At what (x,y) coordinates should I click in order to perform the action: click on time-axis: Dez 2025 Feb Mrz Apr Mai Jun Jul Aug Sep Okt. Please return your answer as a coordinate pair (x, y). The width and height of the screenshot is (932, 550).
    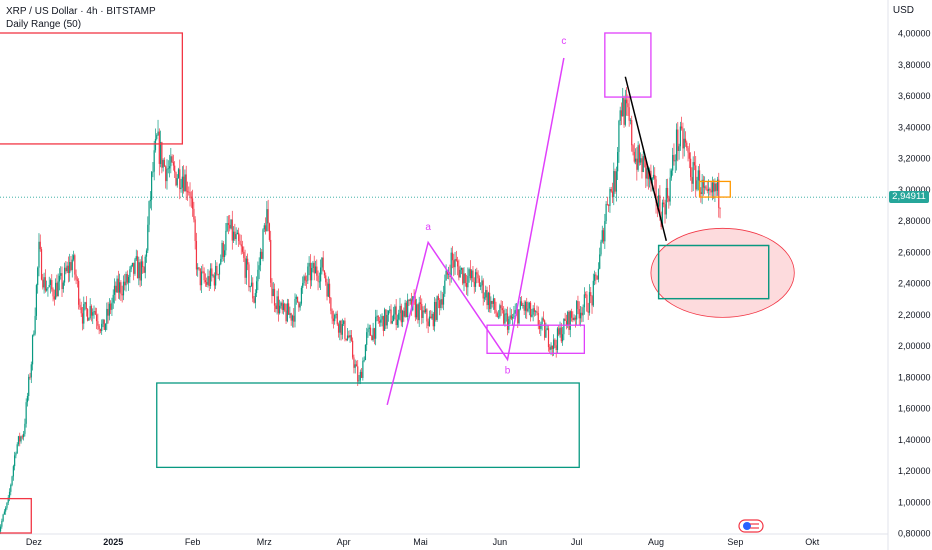
    Looking at the image, I should click on (423, 542).